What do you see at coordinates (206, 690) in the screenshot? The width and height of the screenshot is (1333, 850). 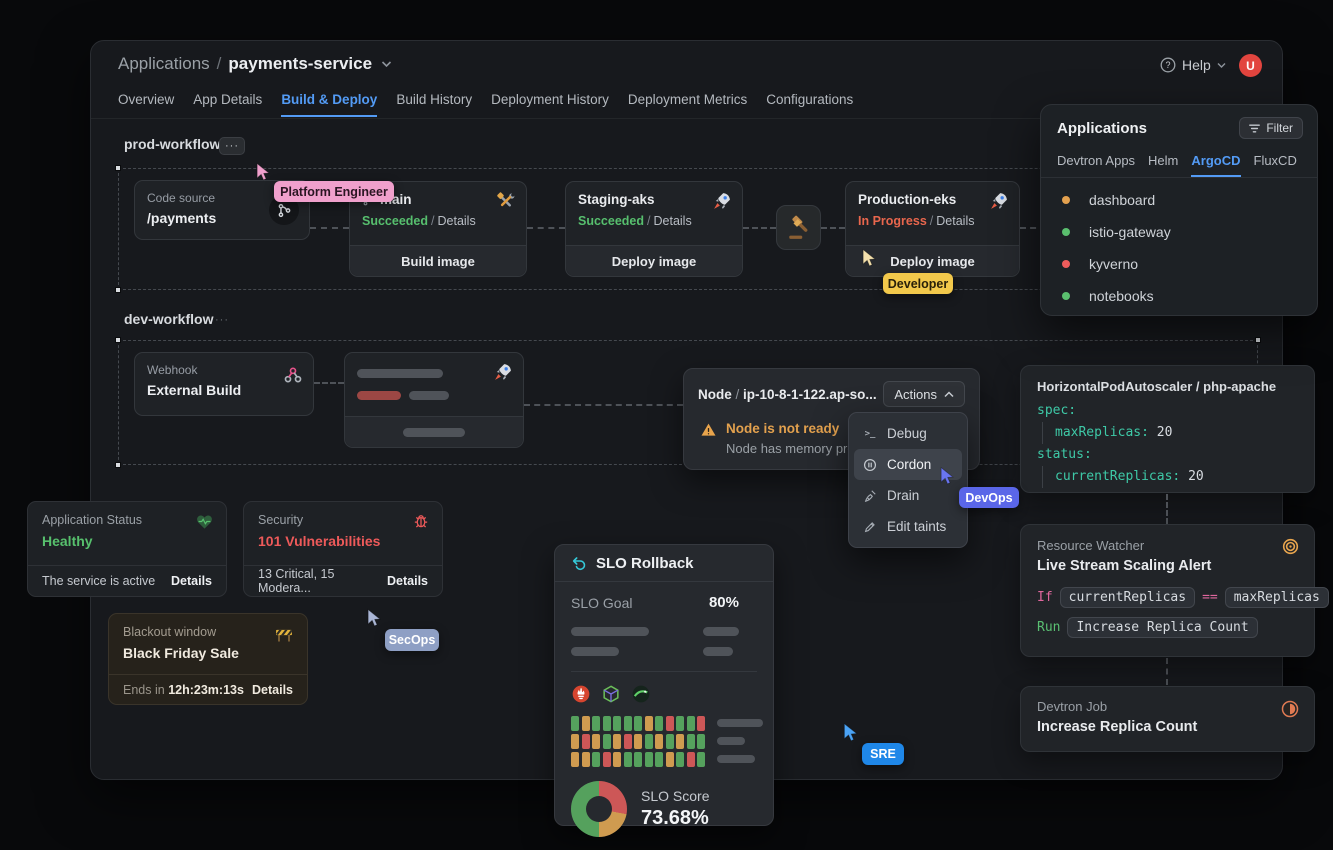 I see `countdown-value: 12h:23m:13s` at bounding box center [206, 690].